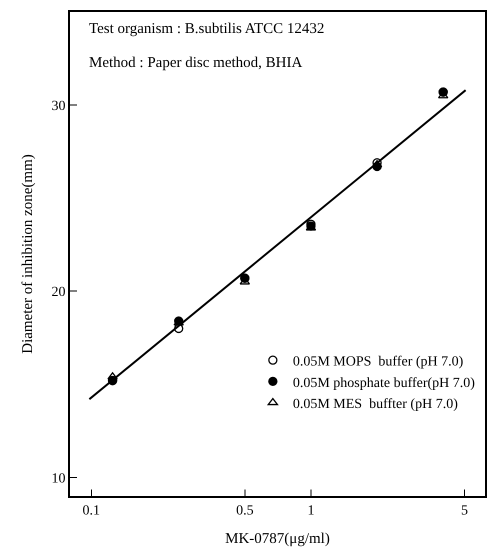  I want to click on annotation: Test organism : B.subtilis ATCC 12432, so click(206, 29).